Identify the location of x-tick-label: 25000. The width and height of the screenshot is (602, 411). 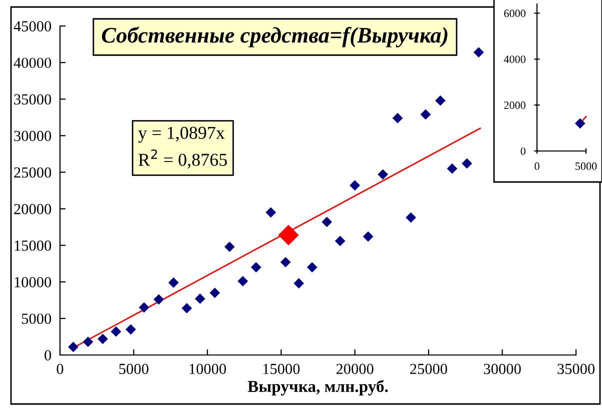
(429, 369).